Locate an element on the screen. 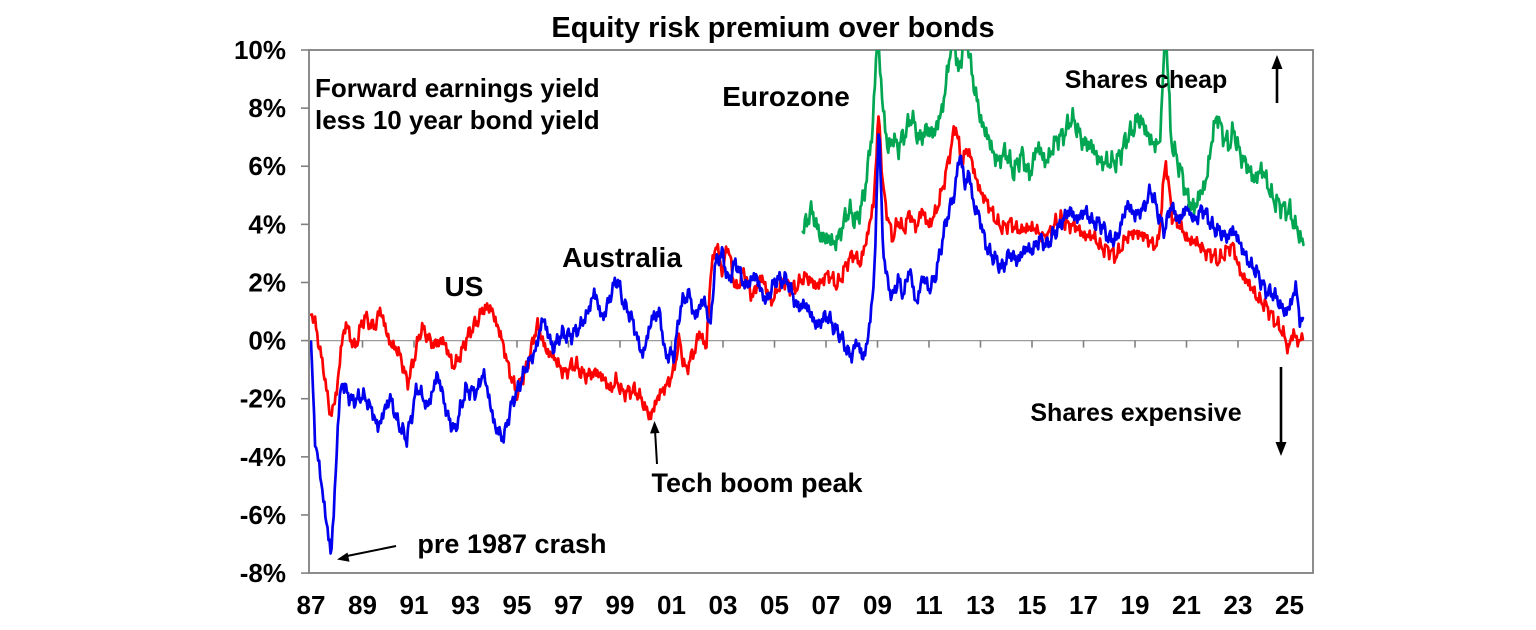 The height and width of the screenshot is (630, 1536). y-axis-label: -4% is located at coordinates (263, 457).